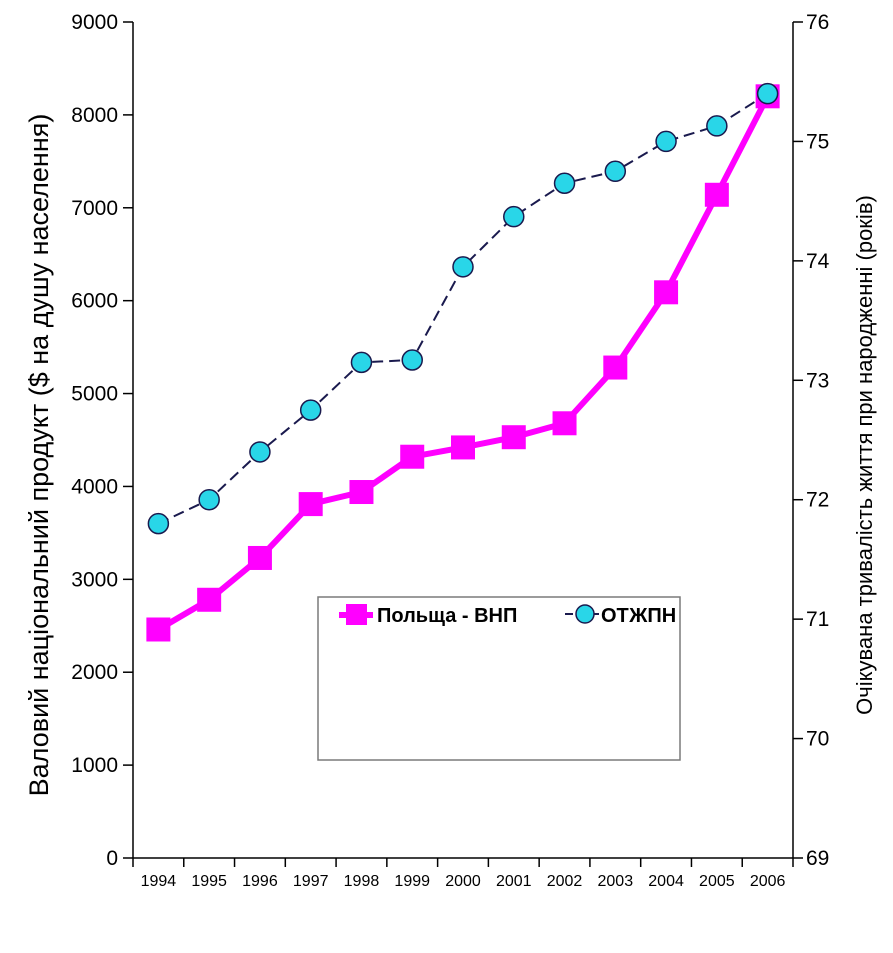 This screenshot has width=893, height=953. I want to click on legend: Польща - ВНП ОТЖПН, so click(499, 678).